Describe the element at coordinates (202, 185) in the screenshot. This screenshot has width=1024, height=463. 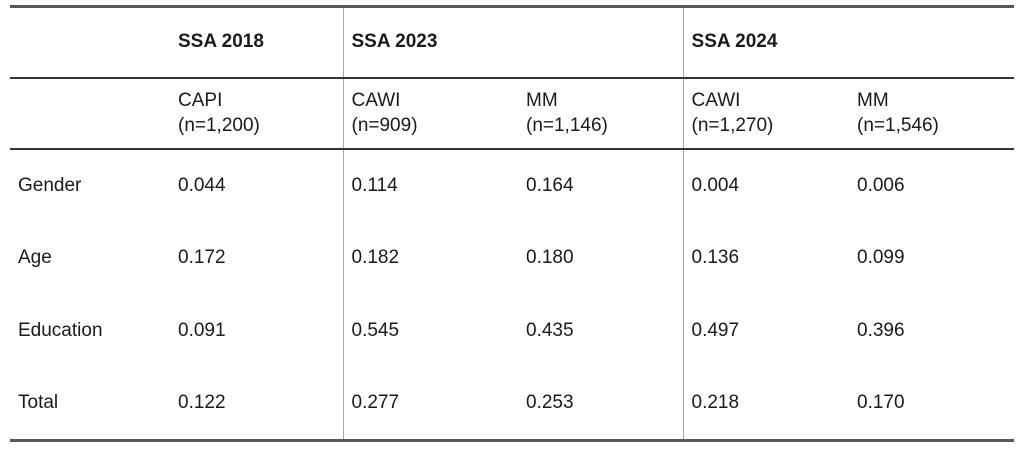
I see `value-cell: 0.044` at that location.